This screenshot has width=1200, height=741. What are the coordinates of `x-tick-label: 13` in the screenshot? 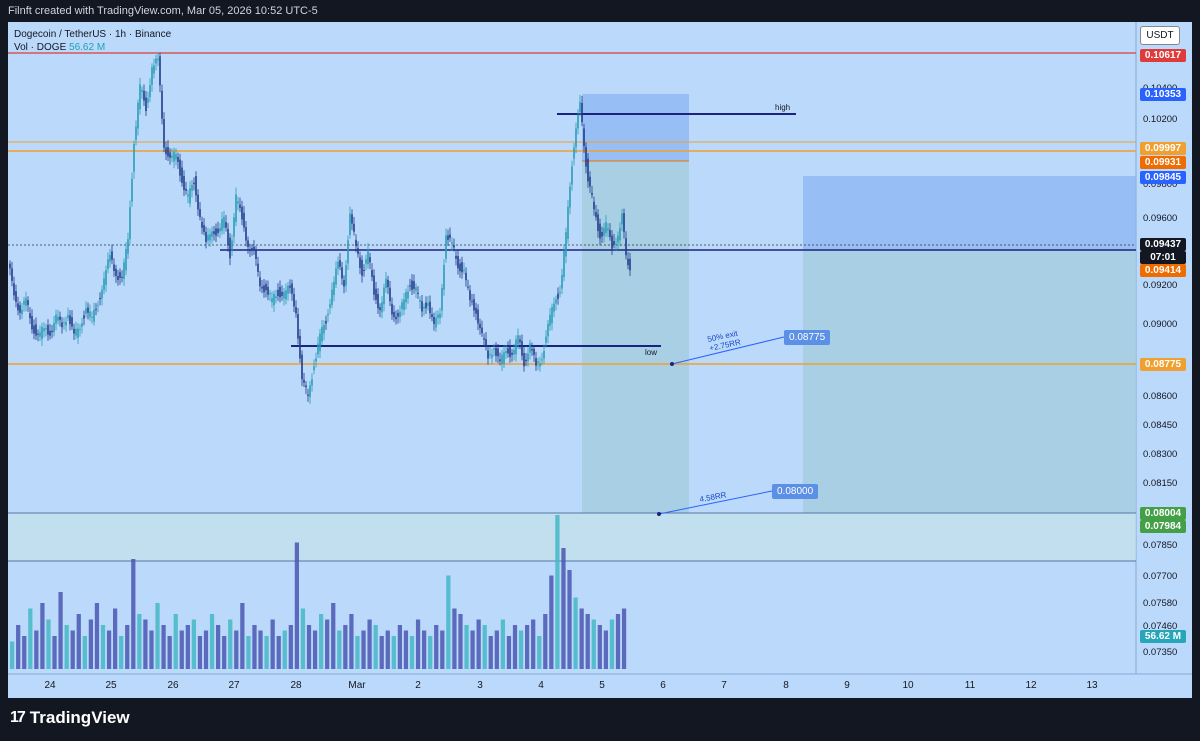 It's located at (1092, 685).